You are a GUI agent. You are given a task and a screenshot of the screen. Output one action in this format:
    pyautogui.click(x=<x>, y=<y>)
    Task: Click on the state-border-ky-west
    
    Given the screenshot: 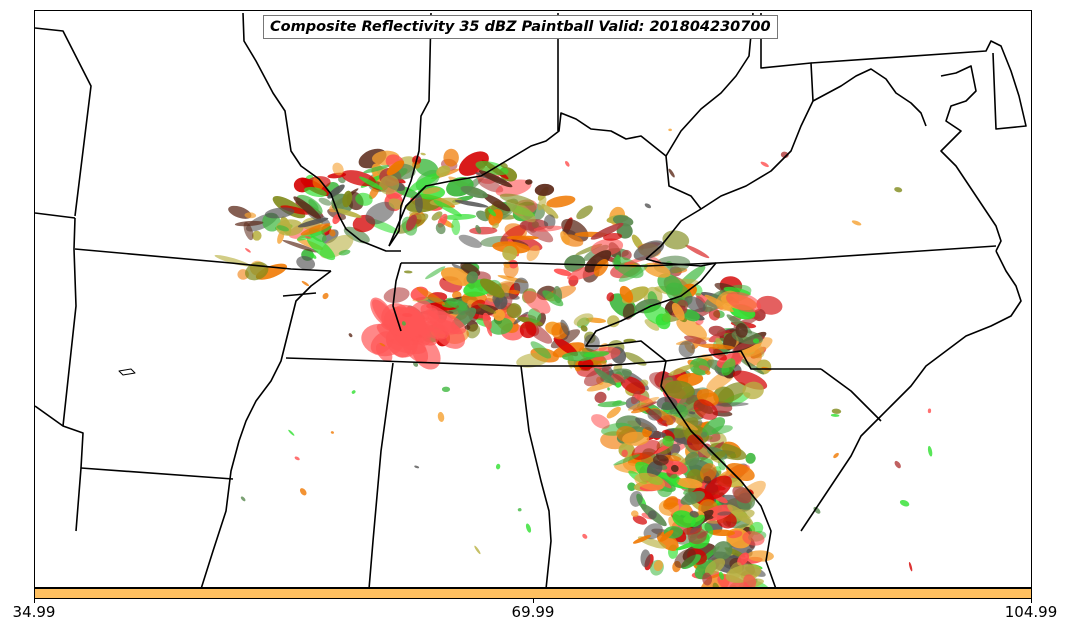 What is the action you would take?
    pyautogui.click(x=397, y=297)
    